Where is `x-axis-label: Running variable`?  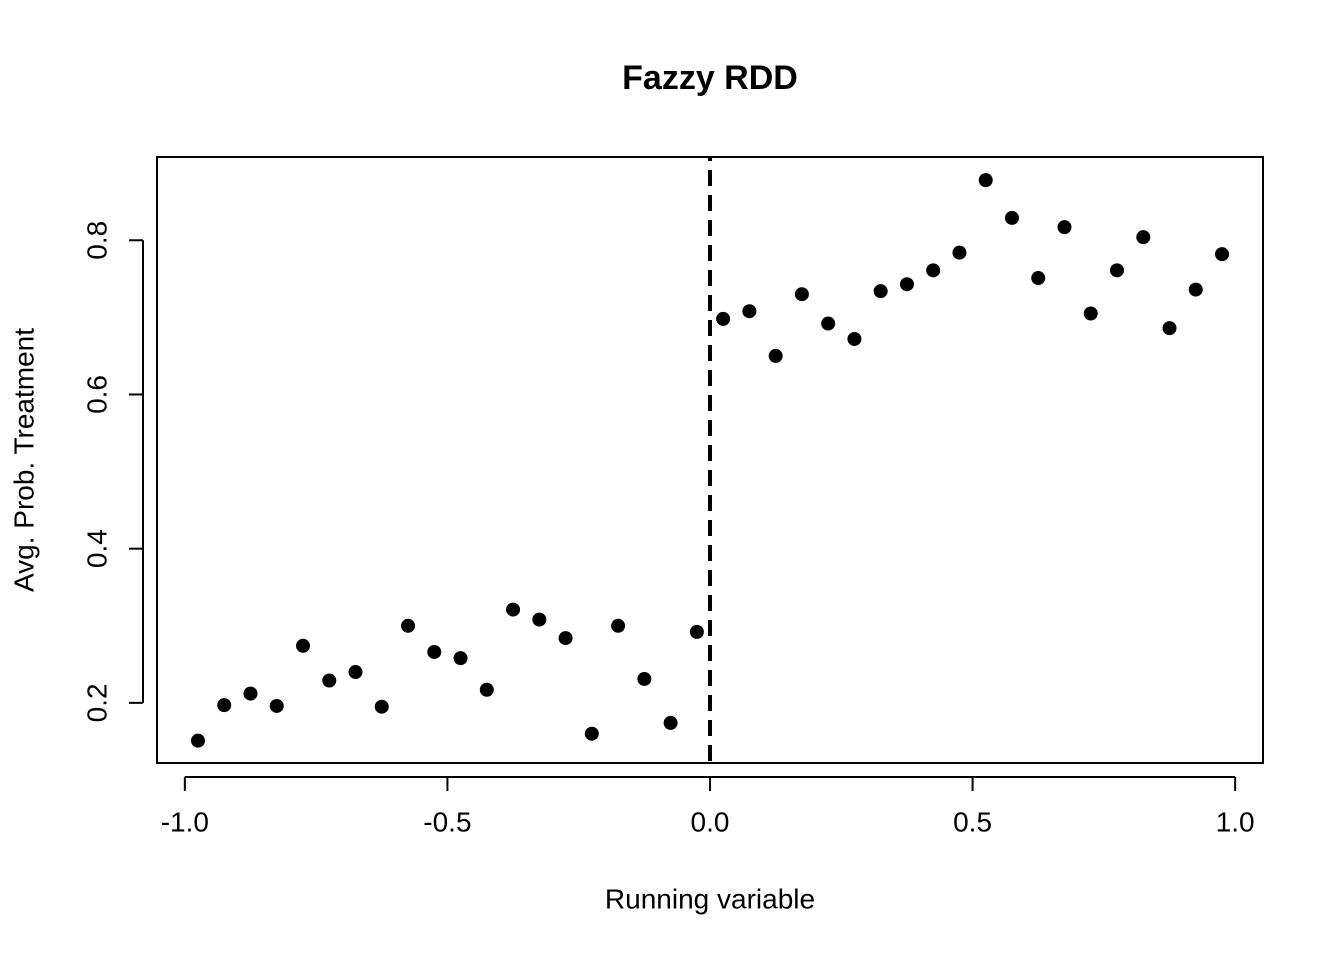
x-axis-label: Running variable is located at coordinates (710, 898).